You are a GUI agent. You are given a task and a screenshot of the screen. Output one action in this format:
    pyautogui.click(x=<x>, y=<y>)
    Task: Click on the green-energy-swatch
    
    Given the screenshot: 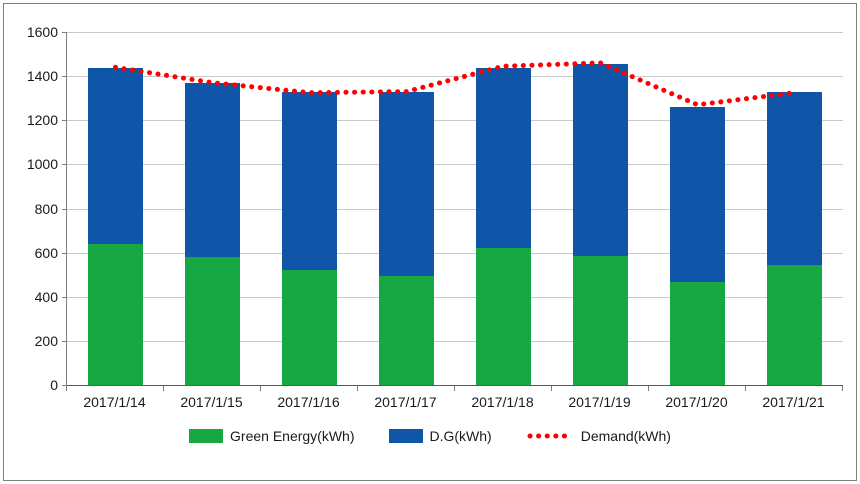 What is the action you would take?
    pyautogui.click(x=206, y=436)
    